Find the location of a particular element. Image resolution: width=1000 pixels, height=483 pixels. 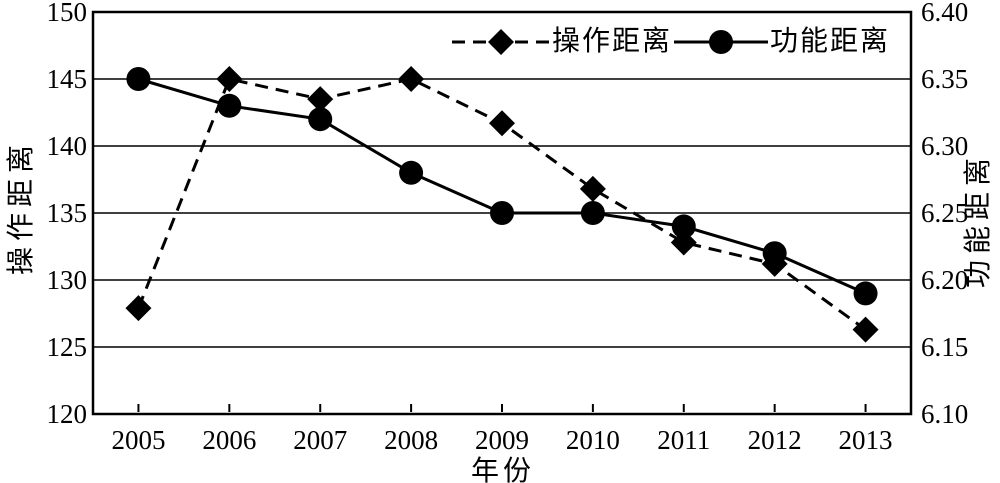

left-tick-label: 120 is located at coordinates (67, 414).